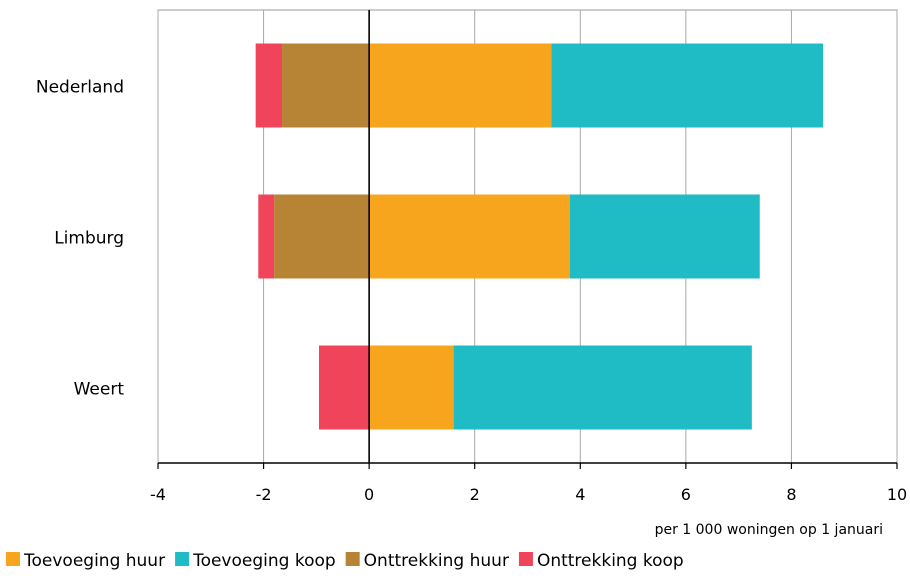  Describe the element at coordinates (411, 387) in the screenshot. I see `bar-toevoeging-huur-weert` at that location.